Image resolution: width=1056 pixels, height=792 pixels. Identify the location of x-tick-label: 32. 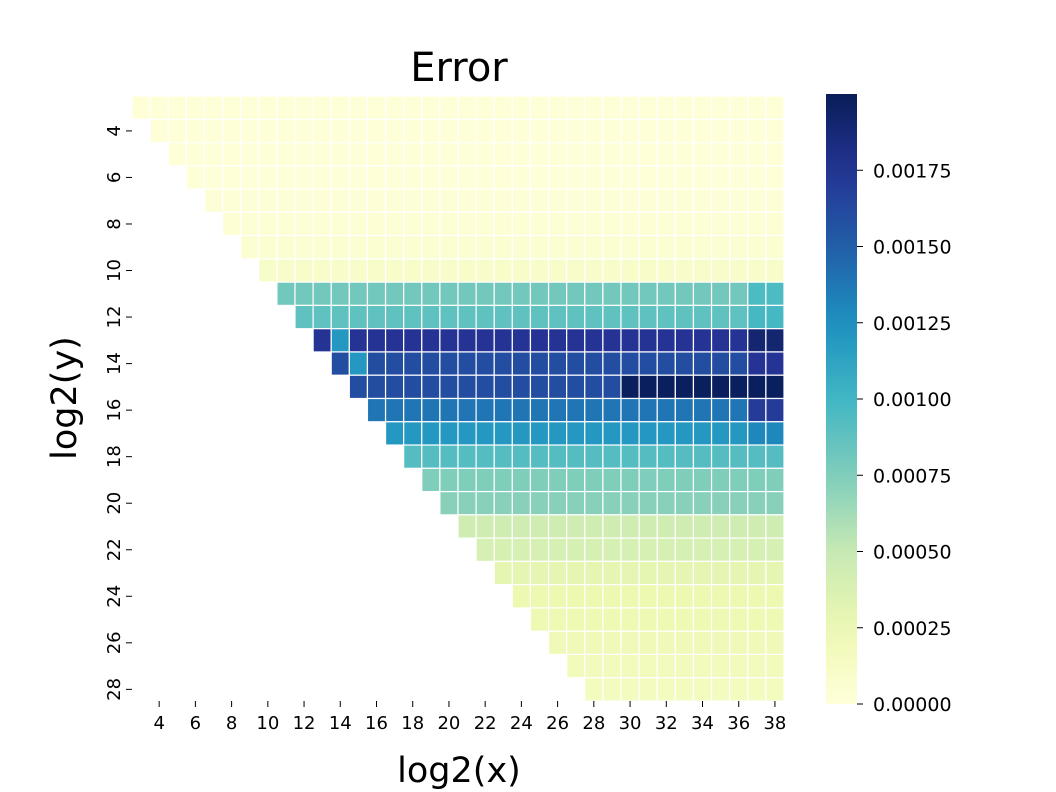
(666, 723).